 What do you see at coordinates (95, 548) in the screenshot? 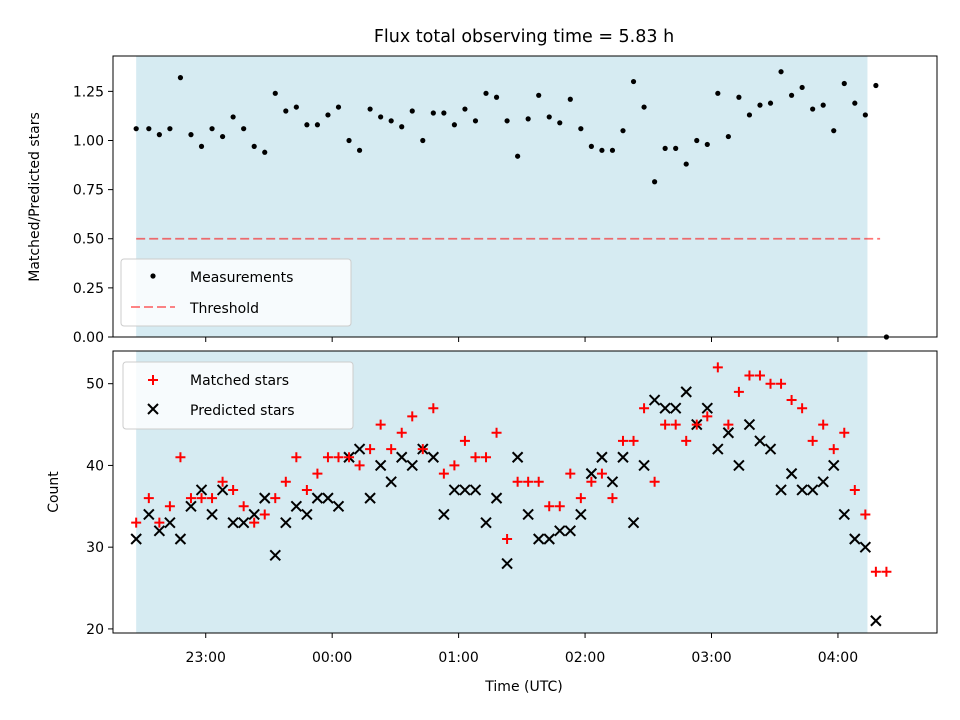
I see `bottom-y-tick-label: 30` at bounding box center [95, 548].